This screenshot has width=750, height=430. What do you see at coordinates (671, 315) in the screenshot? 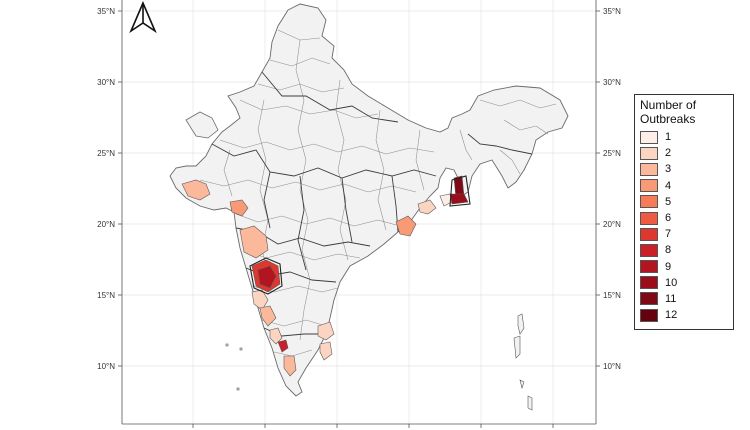
I see `legend-label-12: 12` at bounding box center [671, 315].